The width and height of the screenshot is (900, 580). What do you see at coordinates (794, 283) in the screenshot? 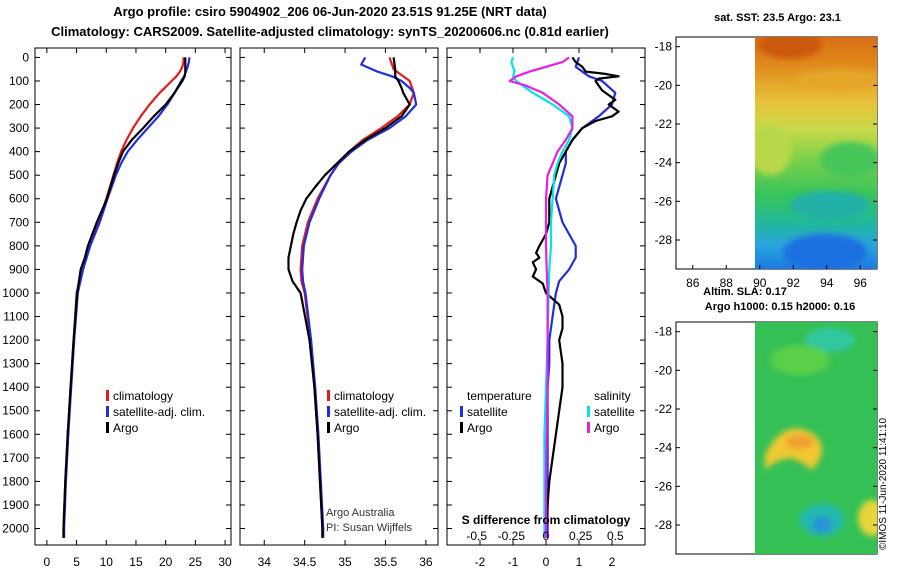
I see `map-lon-label: 92` at bounding box center [794, 283].